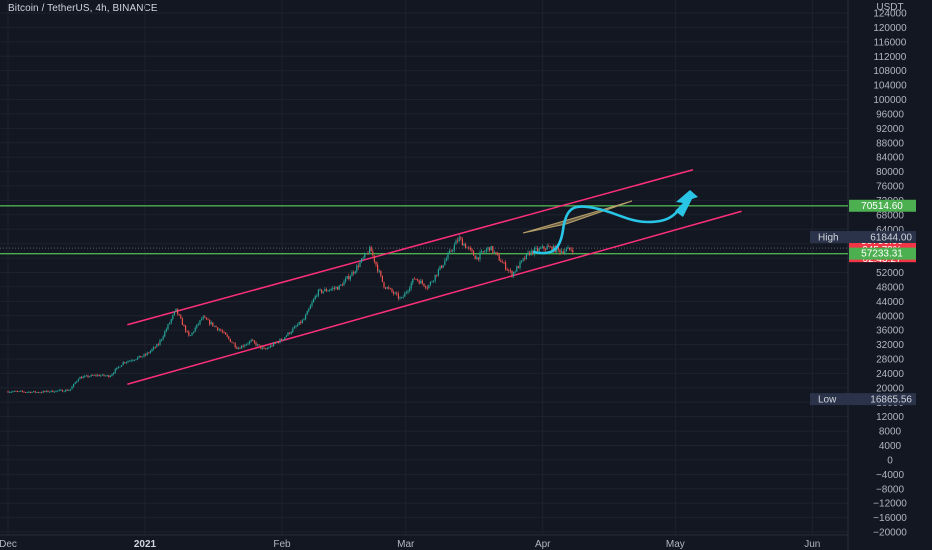  Describe the element at coordinates (890, 100) in the screenshot. I see `y-tick-label: 100000` at that location.